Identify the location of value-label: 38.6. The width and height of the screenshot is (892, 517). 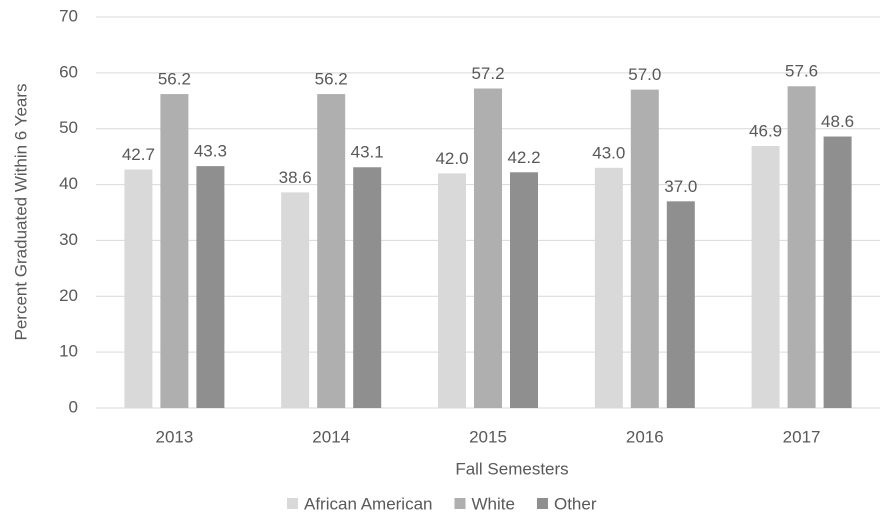
(295, 177).